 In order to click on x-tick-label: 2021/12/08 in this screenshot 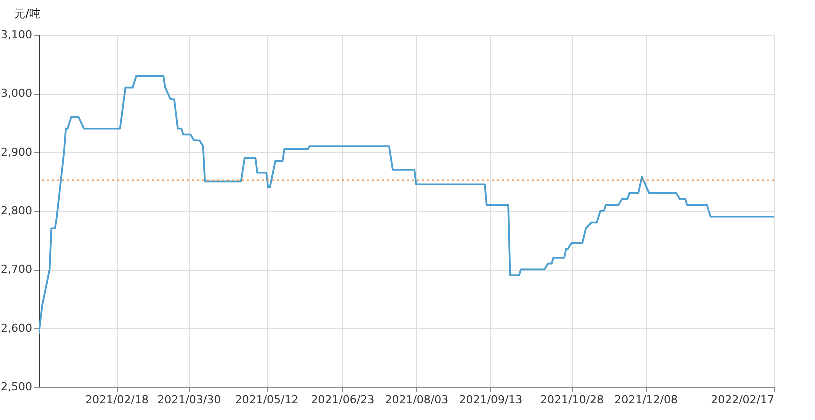, I will do `click(646, 400)`.